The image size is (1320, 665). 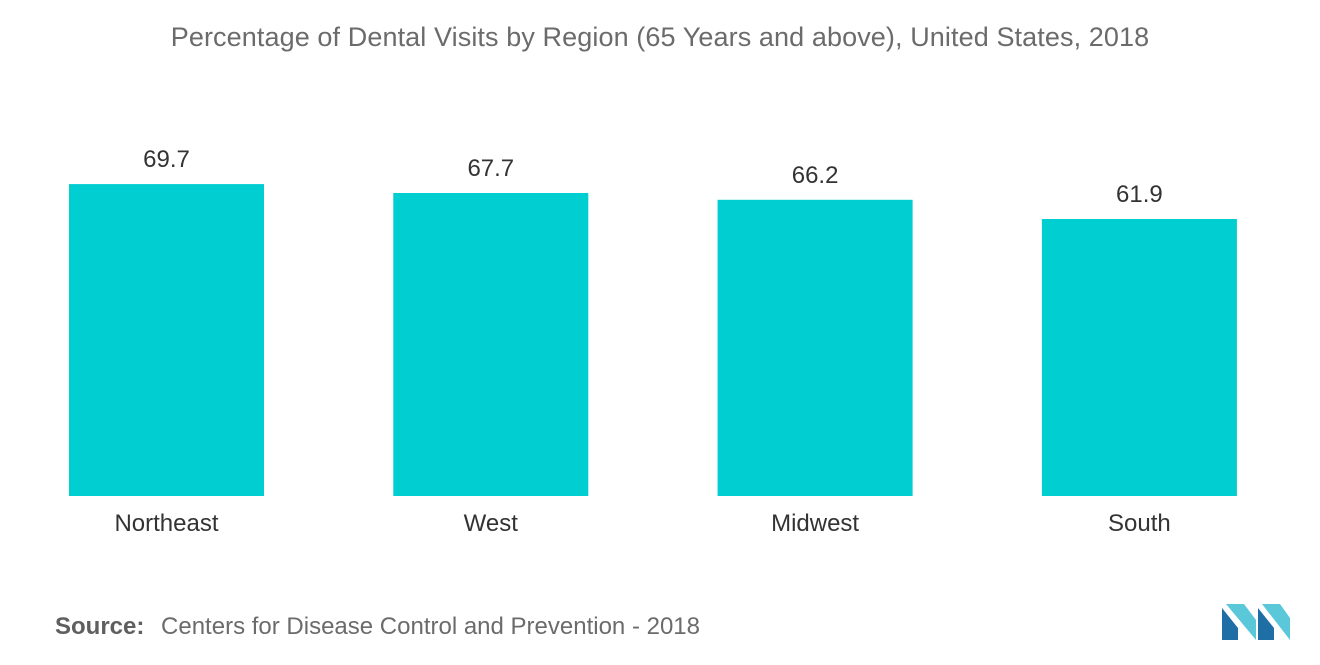 What do you see at coordinates (815, 523) in the screenshot?
I see `x-tick-label: Midwest` at bounding box center [815, 523].